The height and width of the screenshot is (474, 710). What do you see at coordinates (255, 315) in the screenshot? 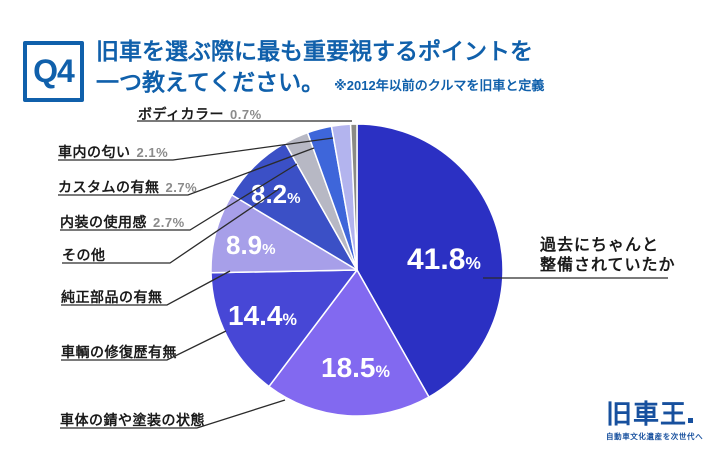
I see `slice-value-number: 14.4` at bounding box center [255, 315].